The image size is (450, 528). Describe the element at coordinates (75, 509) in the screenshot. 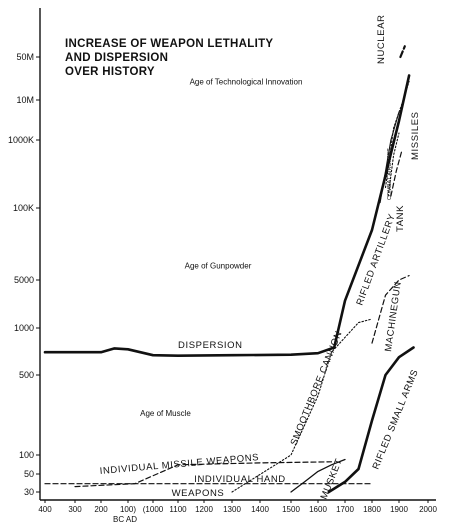

I see `x-tick-label: 300` at that location.